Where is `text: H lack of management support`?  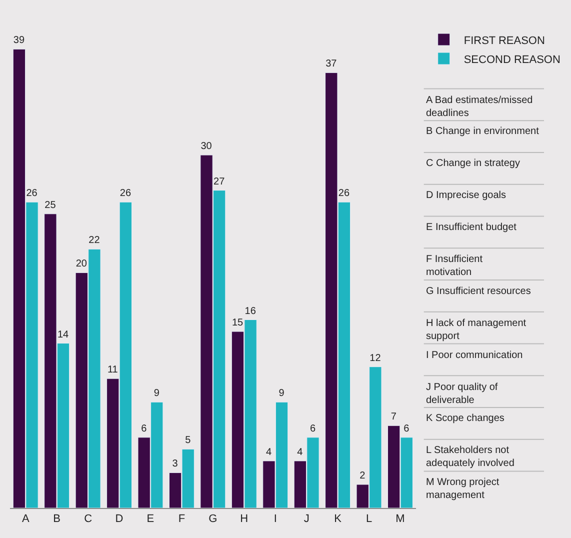
text: H lack of management support is located at coordinates (476, 330).